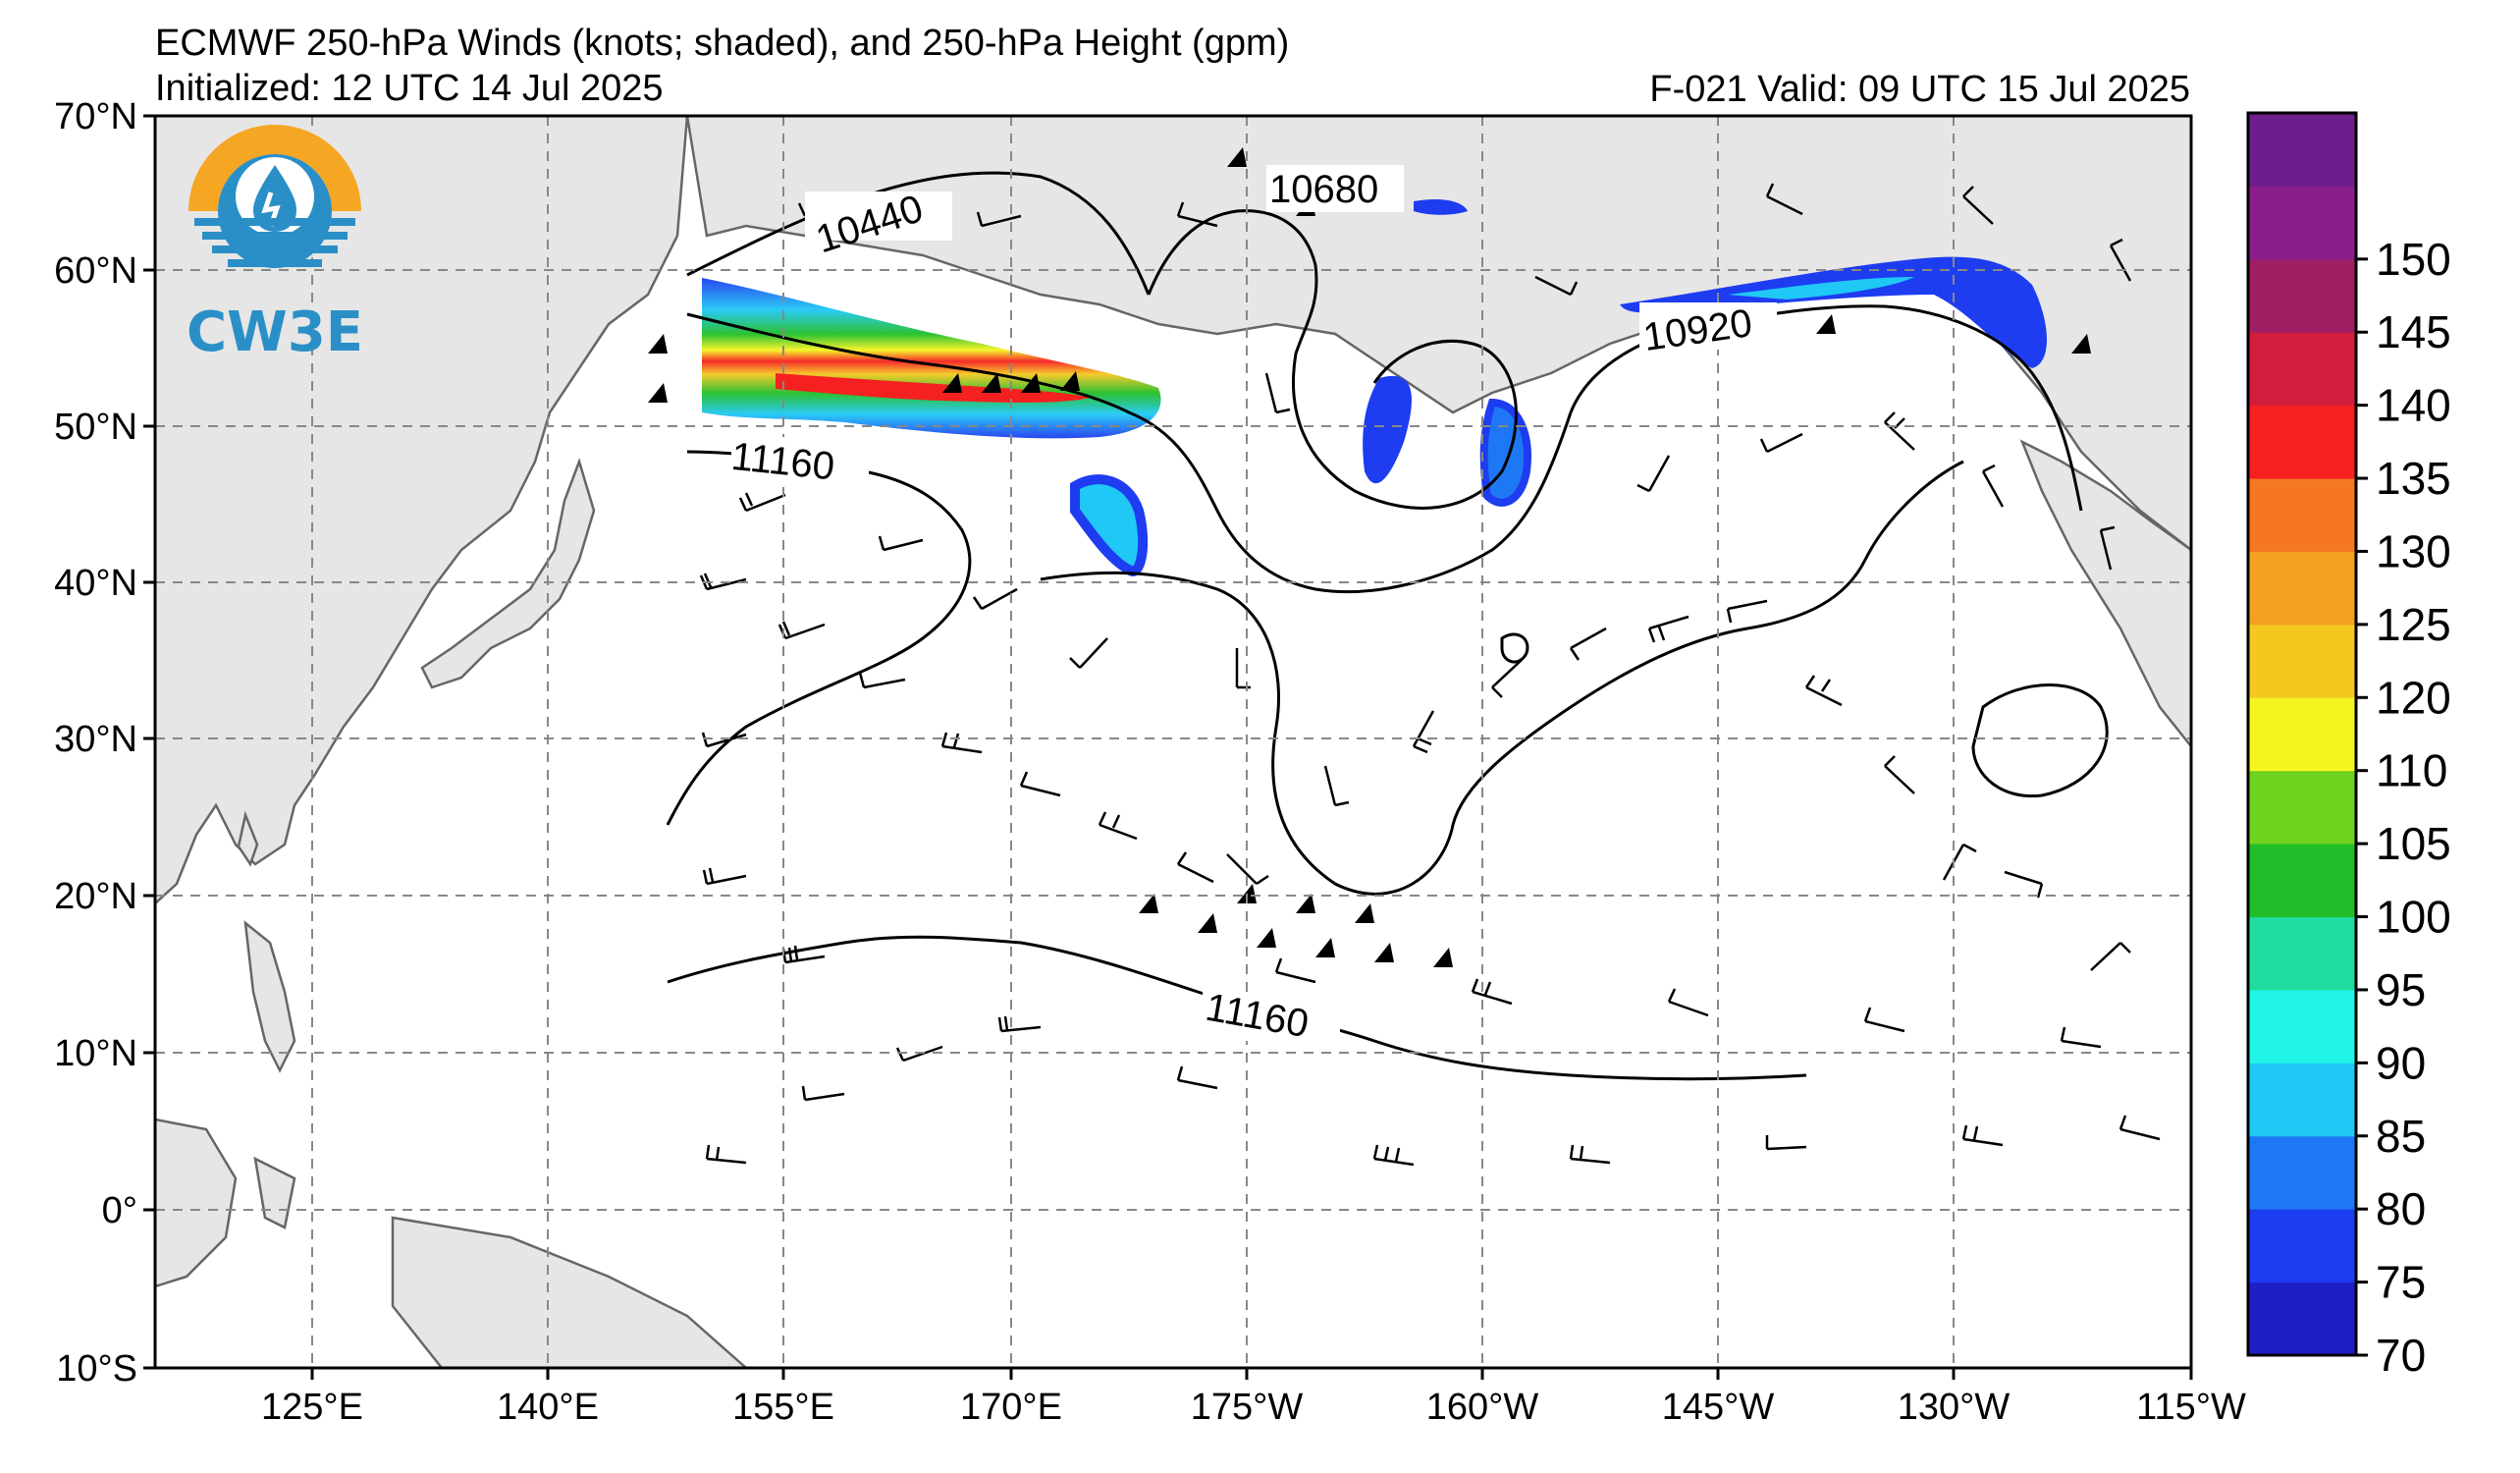 The height and width of the screenshot is (1473, 2520). Describe the element at coordinates (2413, 259) in the screenshot. I see `colorbar-label: 150` at that location.